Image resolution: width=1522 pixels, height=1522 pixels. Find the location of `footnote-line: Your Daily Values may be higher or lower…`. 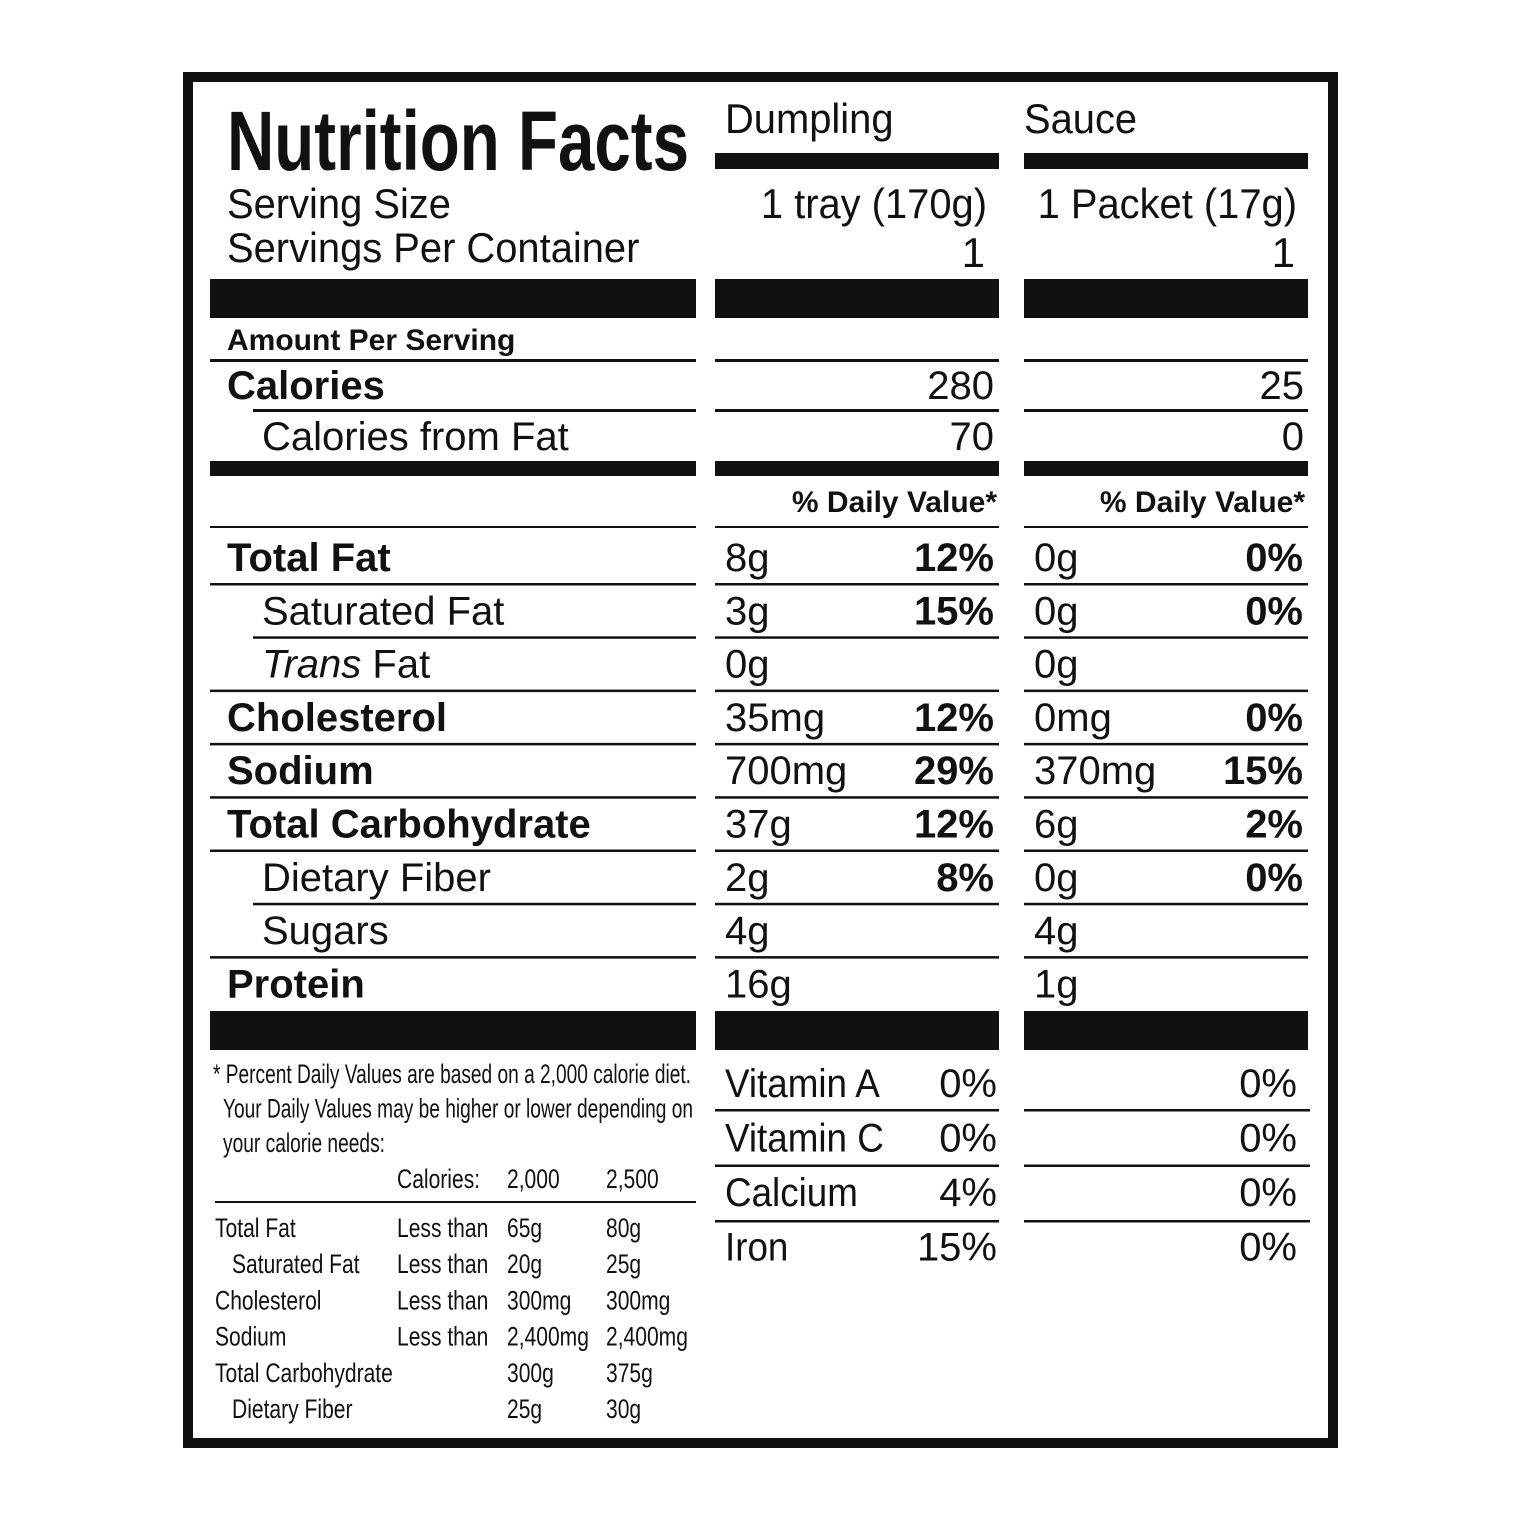

footnote-line: Your Daily Values may be higher or lower… is located at coordinates (458, 1109).